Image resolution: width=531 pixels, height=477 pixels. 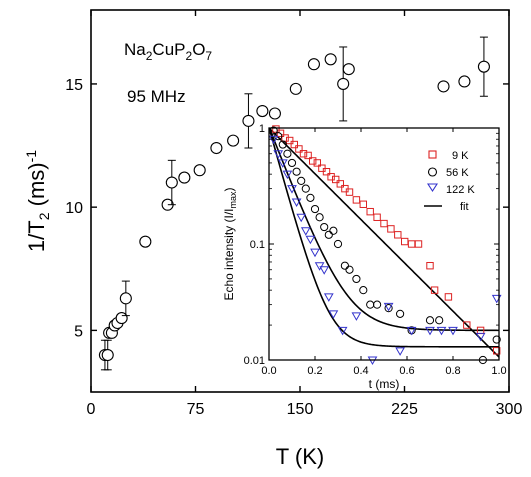 What do you see at coordinates (314, 371) in the screenshot?
I see `inset-x-tick-label: 0.2` at bounding box center [314, 371].